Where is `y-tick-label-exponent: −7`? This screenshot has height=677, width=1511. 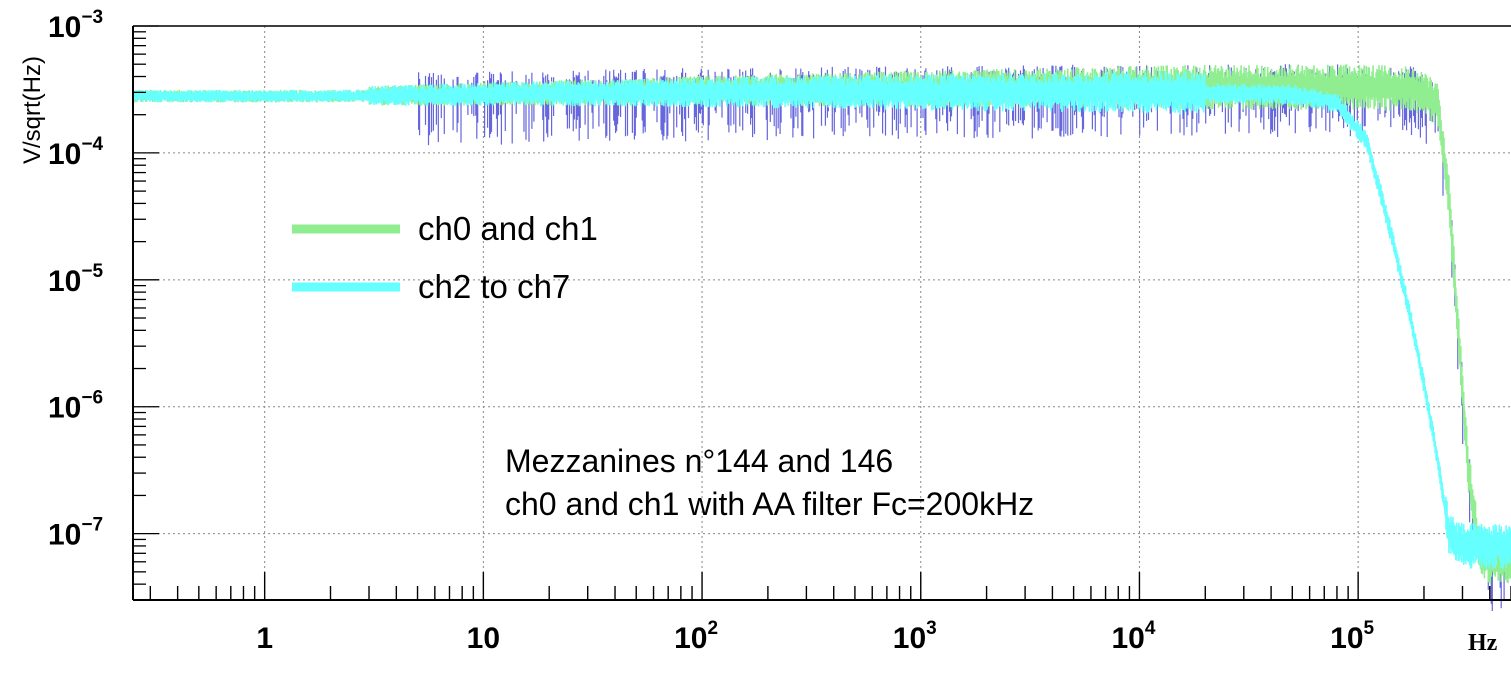
y-tick-label-exponent: −7 is located at coordinates (92, 525).